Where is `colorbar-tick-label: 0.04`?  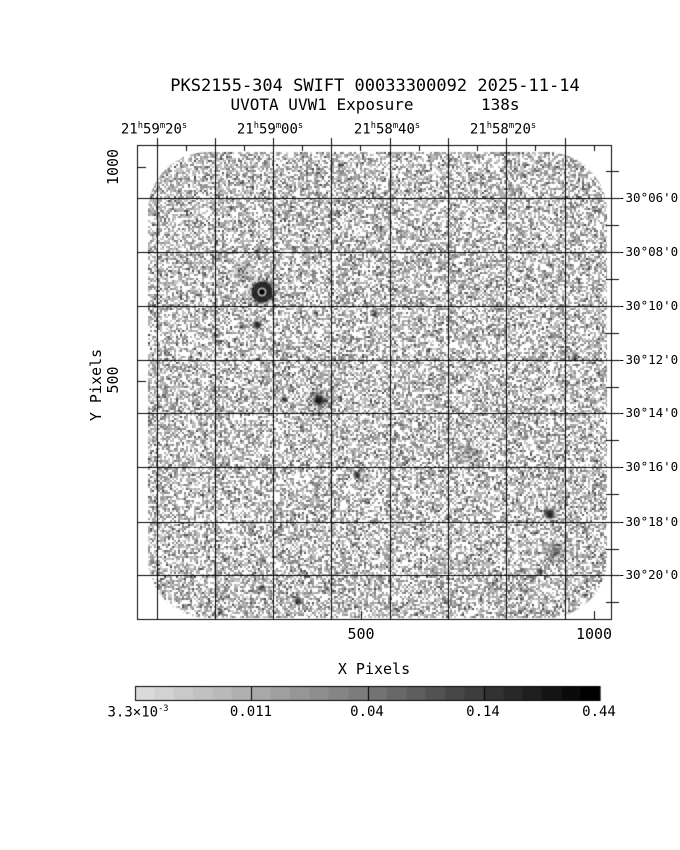
colorbar-tick-label: 0.04 is located at coordinates (367, 712).